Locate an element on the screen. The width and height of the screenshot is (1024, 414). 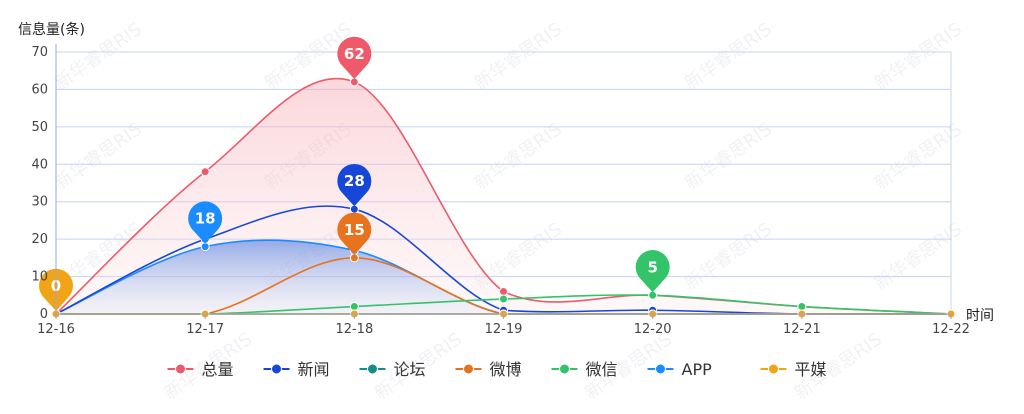
y-tick-label: 20 is located at coordinates (39, 239).